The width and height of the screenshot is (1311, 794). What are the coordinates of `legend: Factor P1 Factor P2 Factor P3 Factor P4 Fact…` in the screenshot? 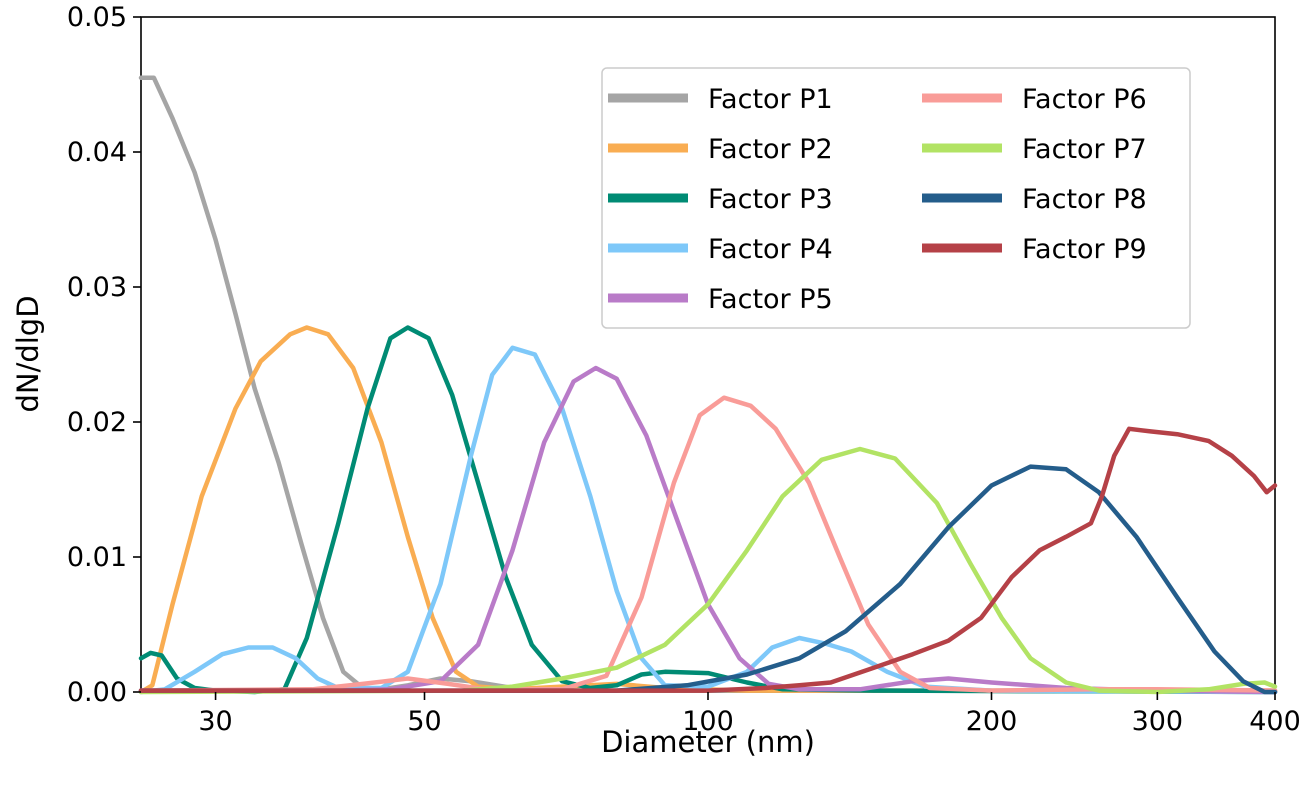 It's located at (896, 198).